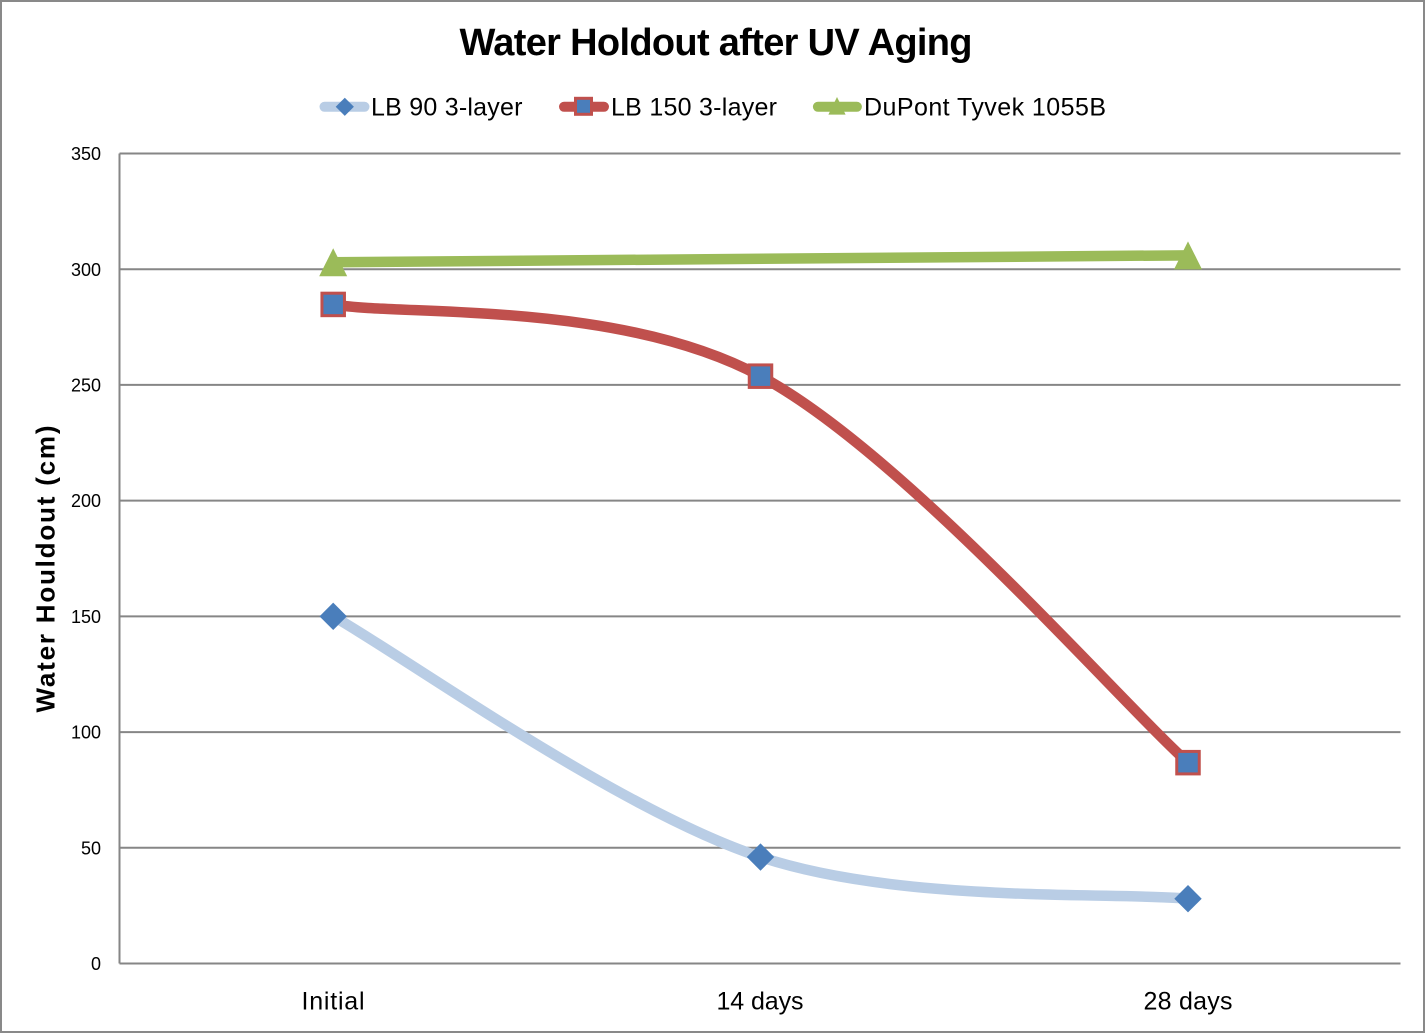 Image resolution: width=1425 pixels, height=1033 pixels. Describe the element at coordinates (333, 1002) in the screenshot. I see `svg-text: Initial` at that location.